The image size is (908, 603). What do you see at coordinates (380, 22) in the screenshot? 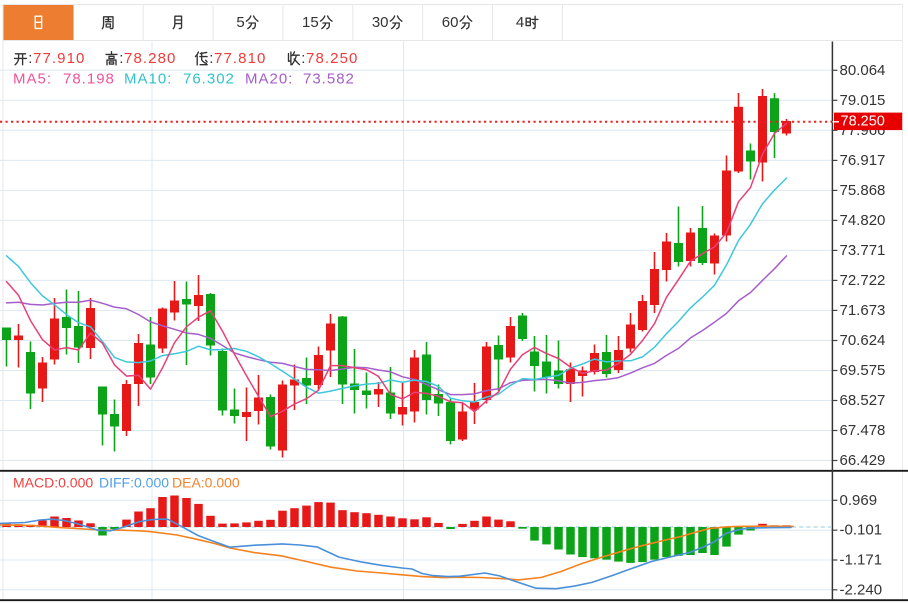
I see `svg-text: 30` at bounding box center [380, 22].